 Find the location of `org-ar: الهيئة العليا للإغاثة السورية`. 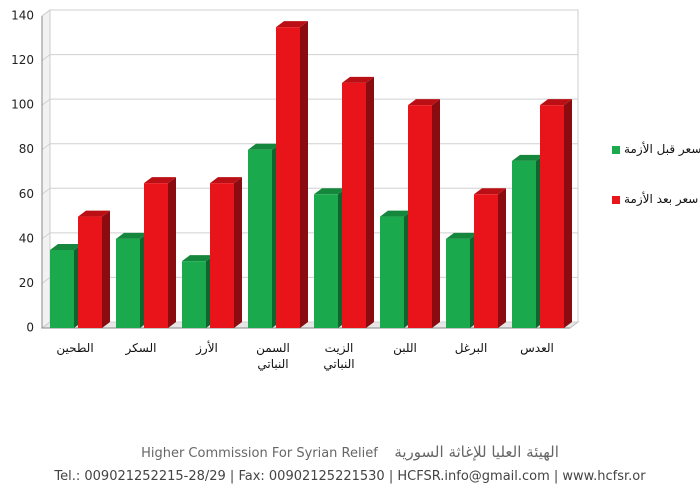

org-ar: الهيئة العليا للإغاثة السورية is located at coordinates (476, 452).